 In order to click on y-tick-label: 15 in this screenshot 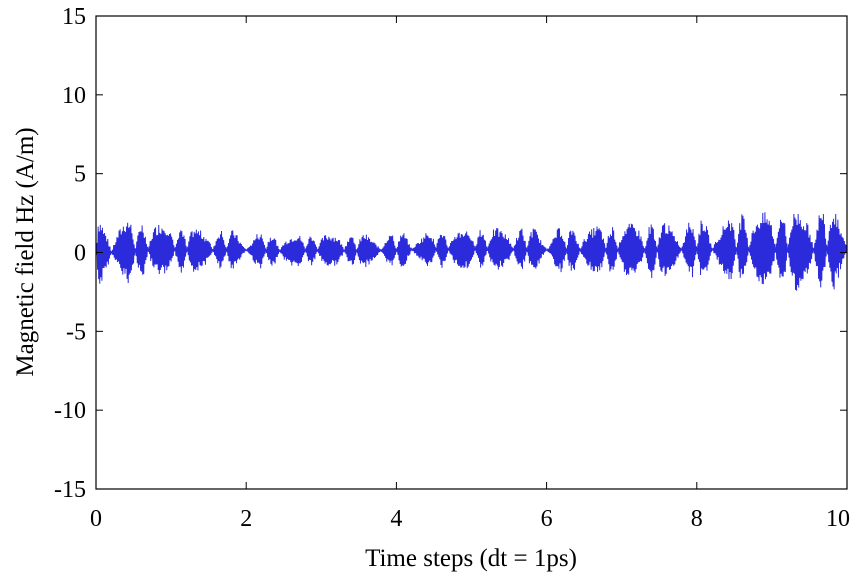, I will do `click(74, 17)`.